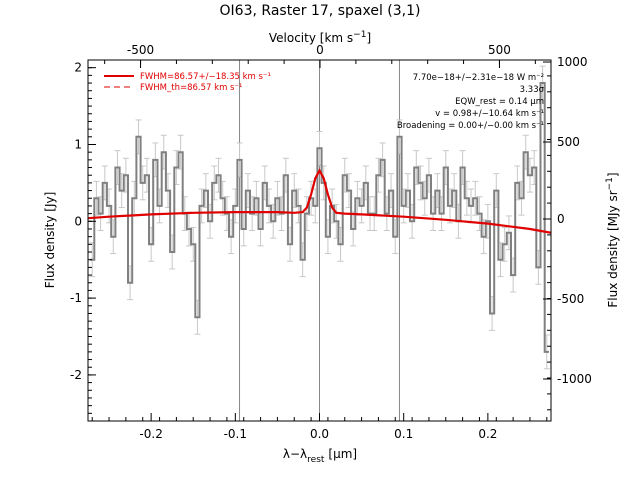  What do you see at coordinates (499, 102) in the screenshot?
I see `annotation-eqw: EQW_rest = 0.14 μm` at bounding box center [499, 102].